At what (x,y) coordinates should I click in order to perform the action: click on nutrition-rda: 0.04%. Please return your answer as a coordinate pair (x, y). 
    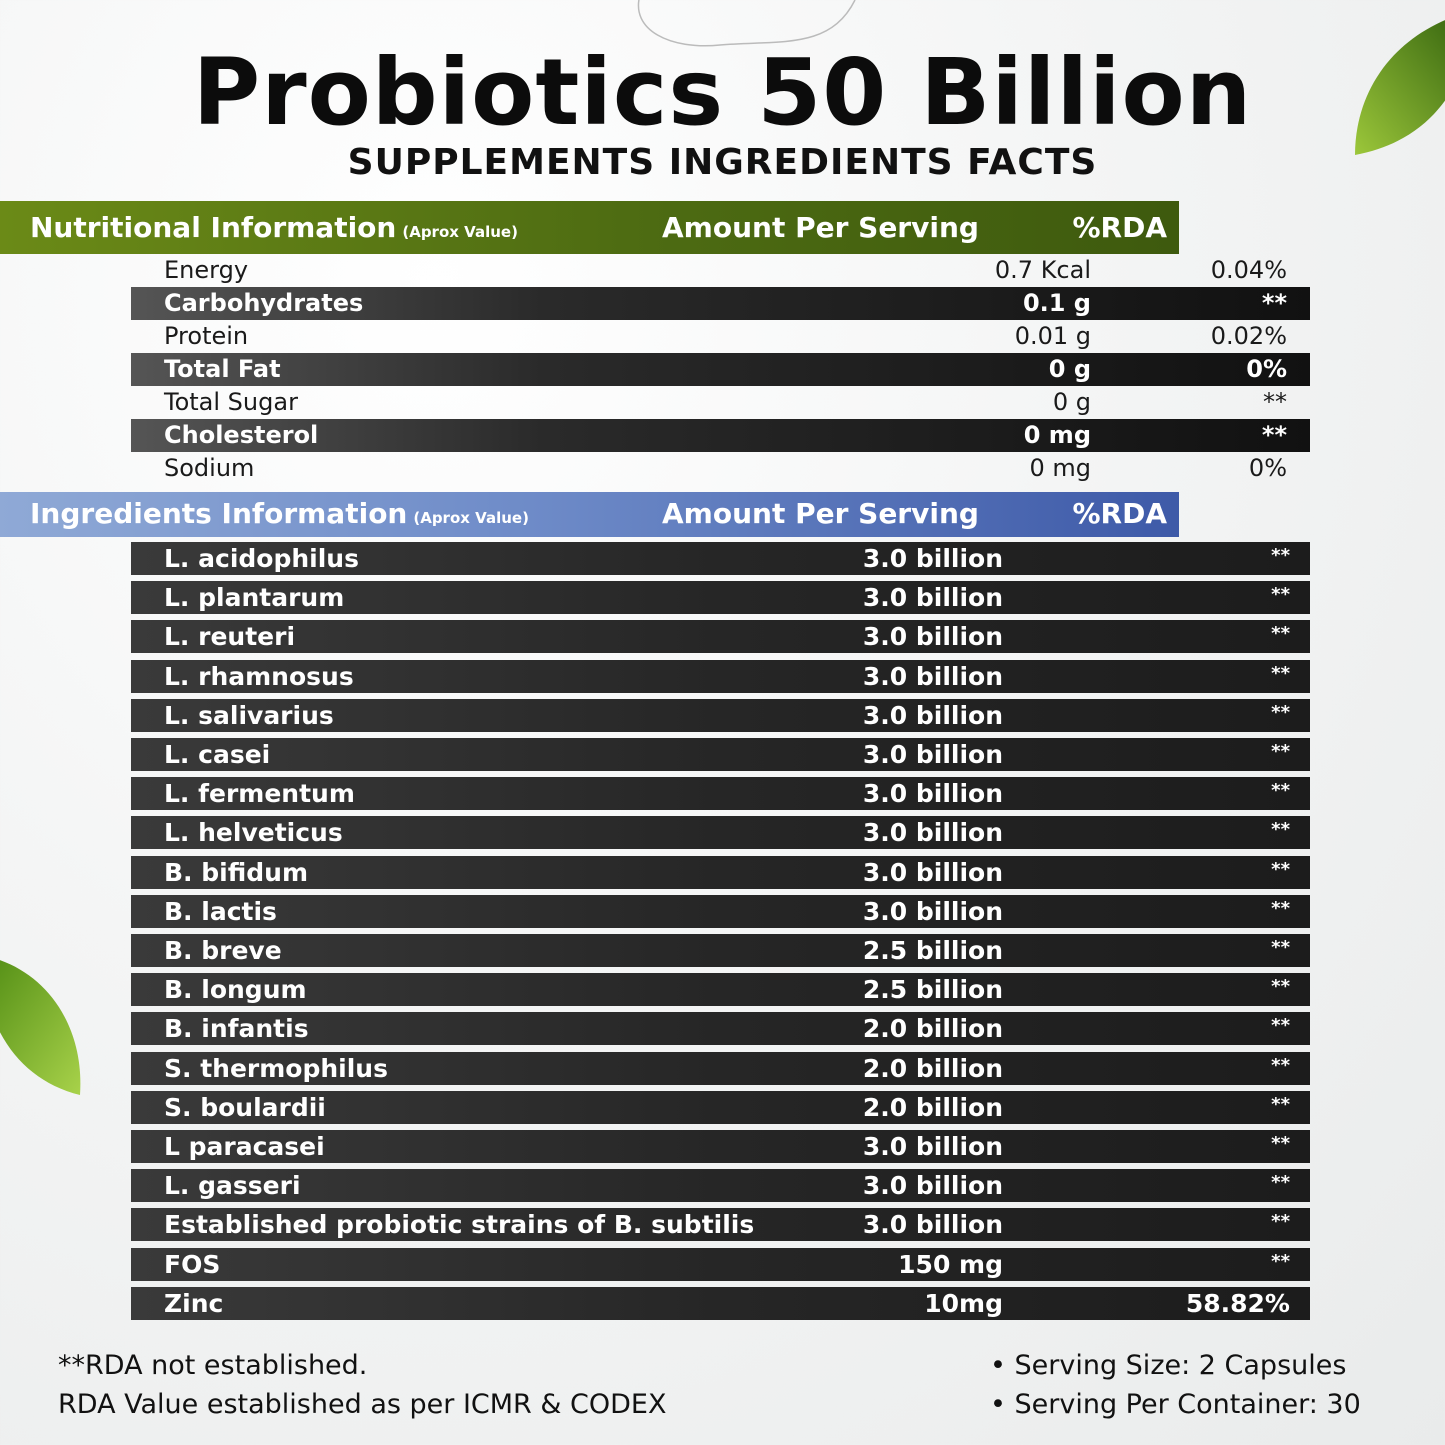
    Looking at the image, I should click on (1248, 270).